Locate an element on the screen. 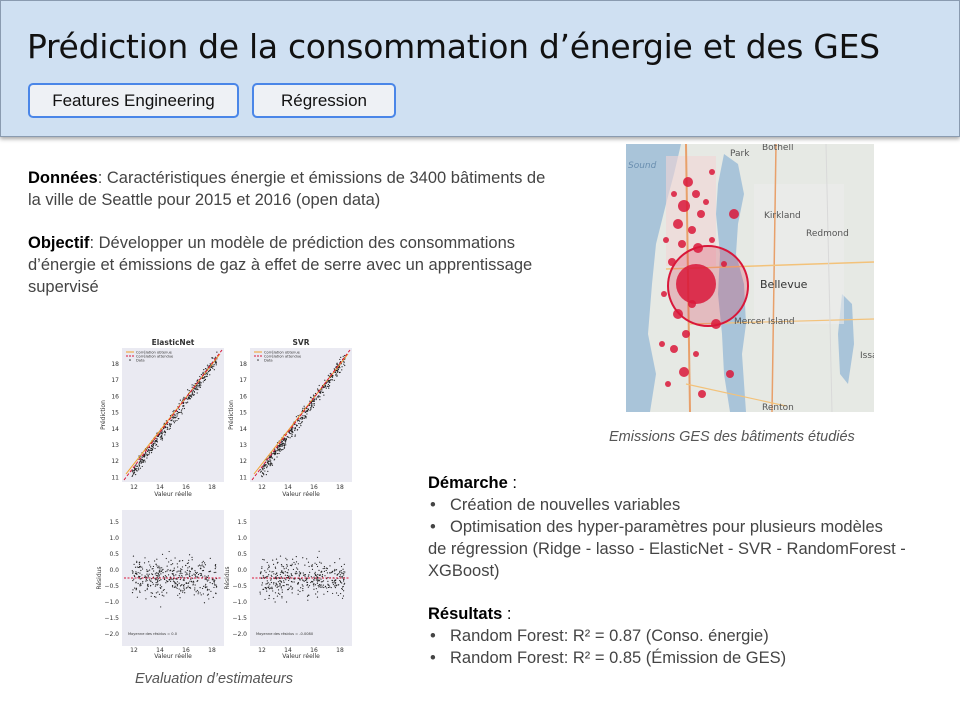 This screenshot has height=720, width=960. ylabel-bottom-right: Résidus is located at coordinates (227, 577).